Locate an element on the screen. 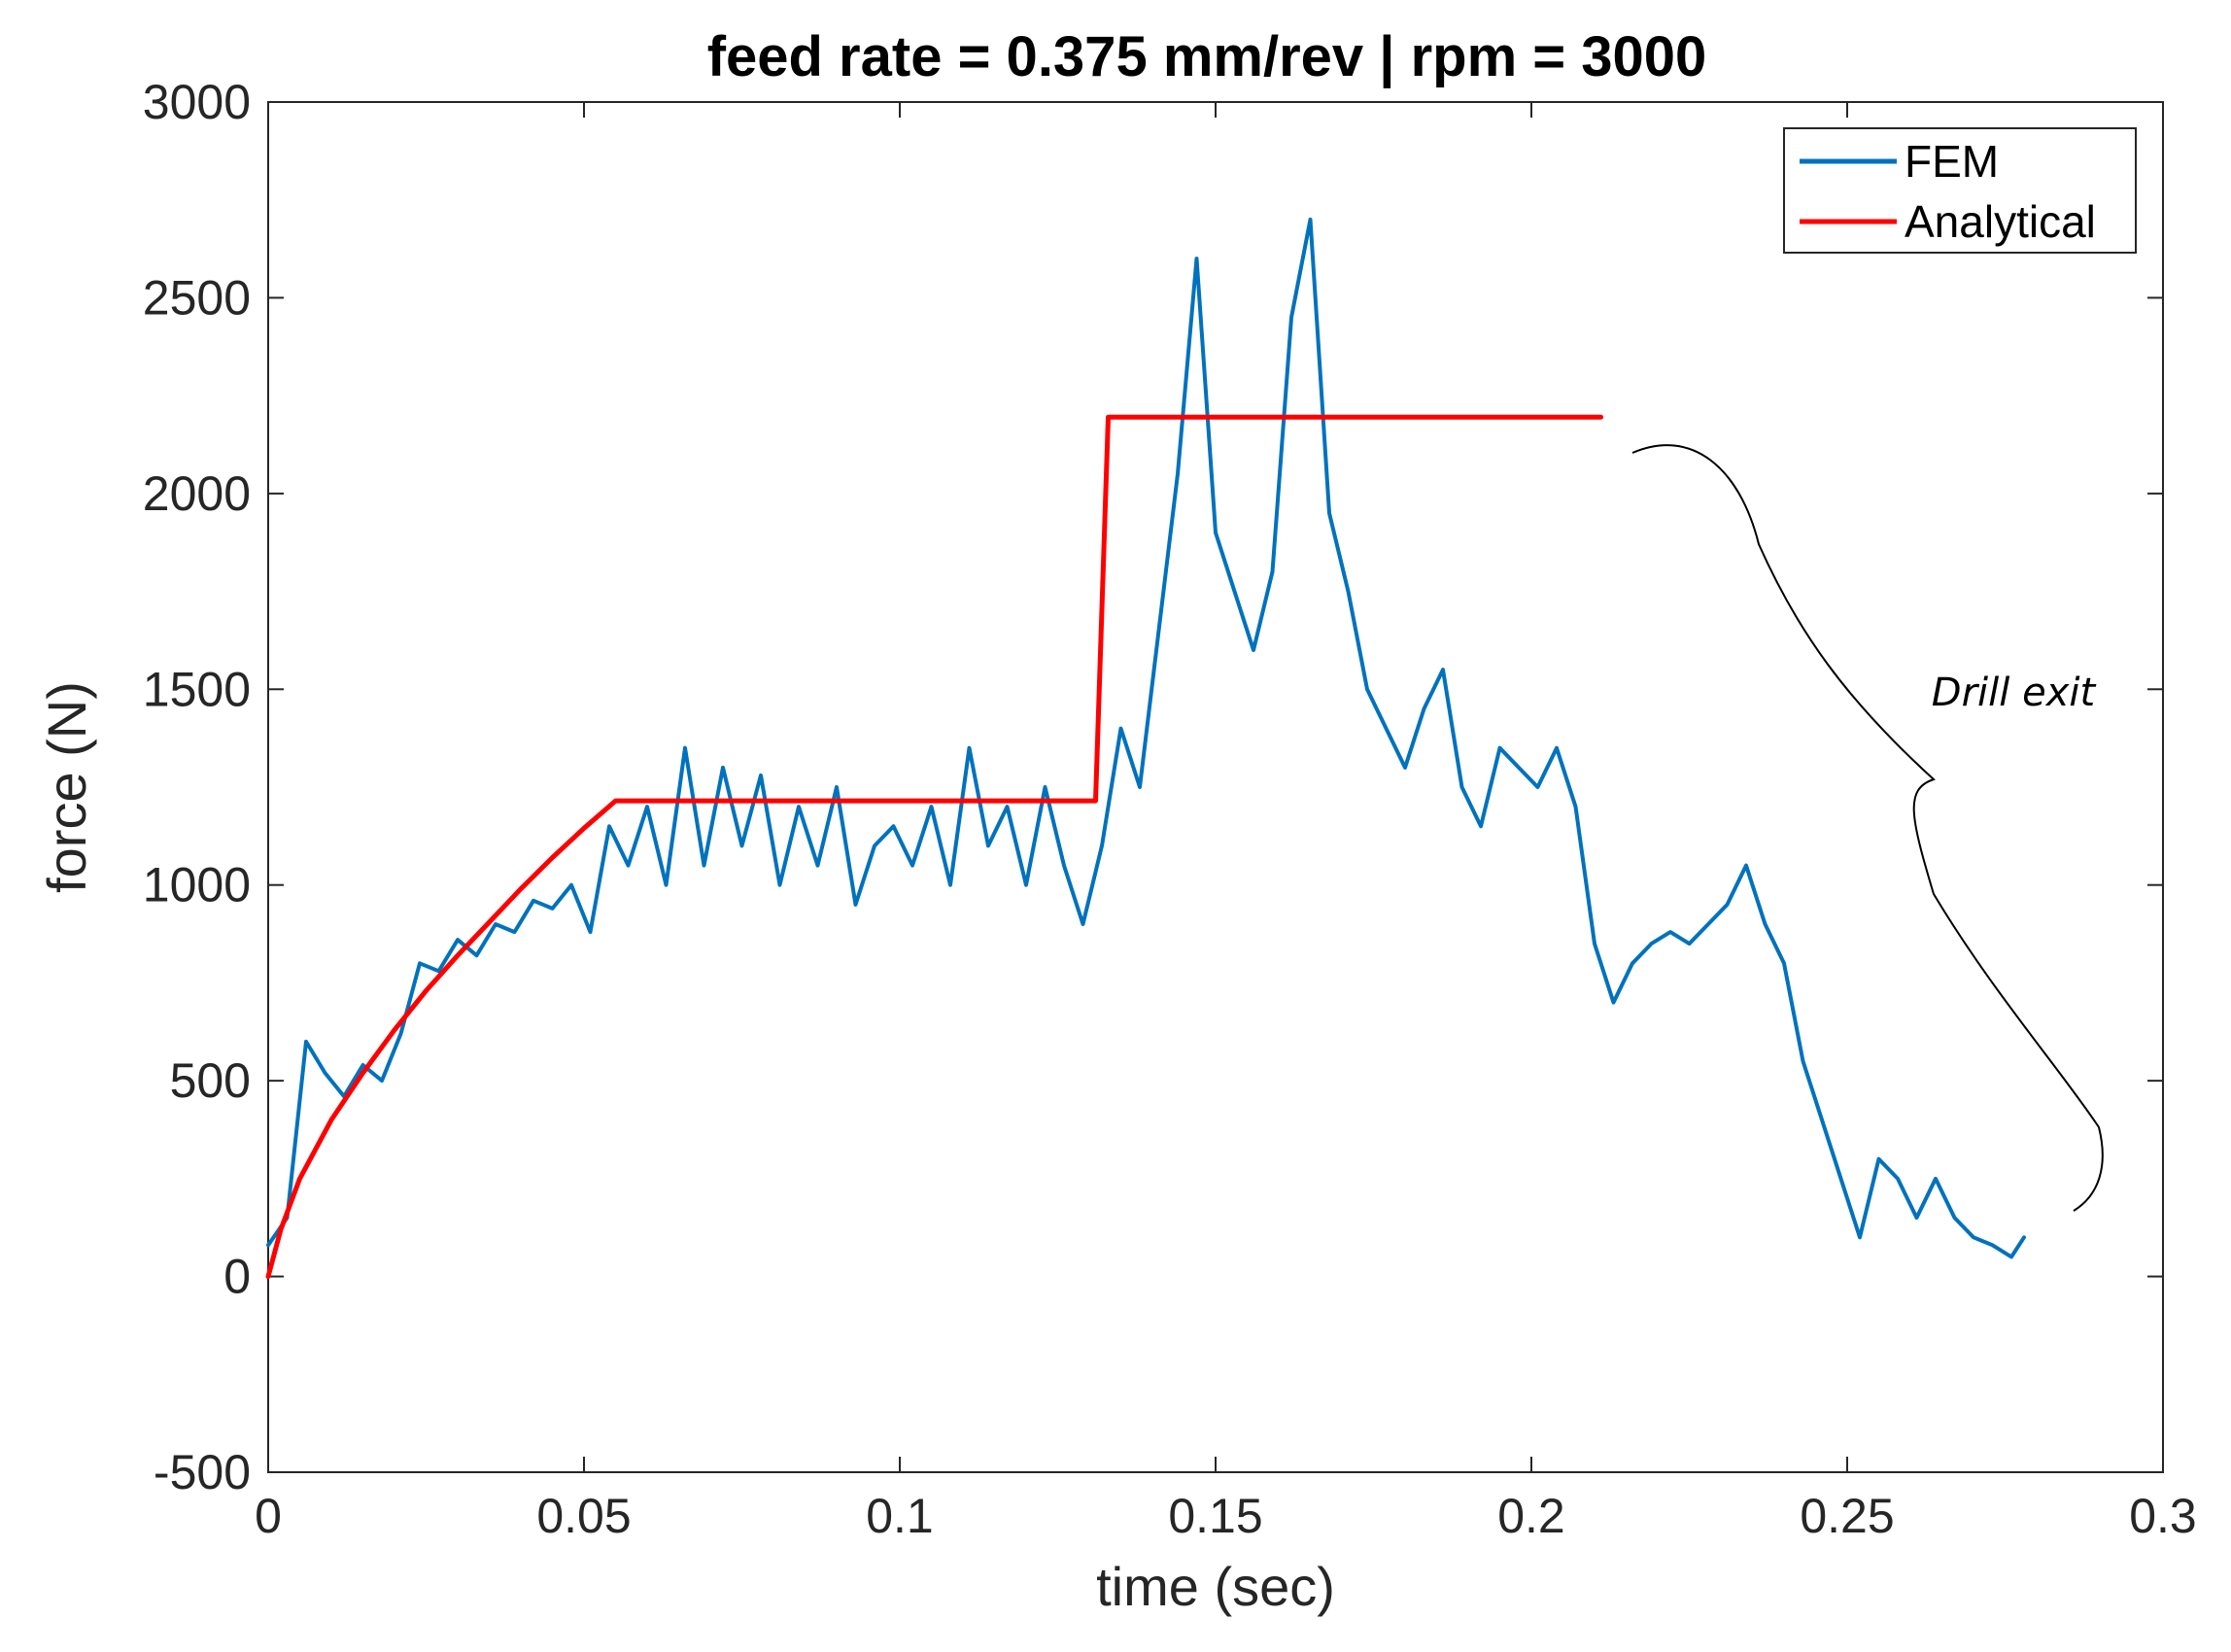 The height and width of the screenshot is (1652, 2231). legend: FEM Analytical is located at coordinates (1960, 191).